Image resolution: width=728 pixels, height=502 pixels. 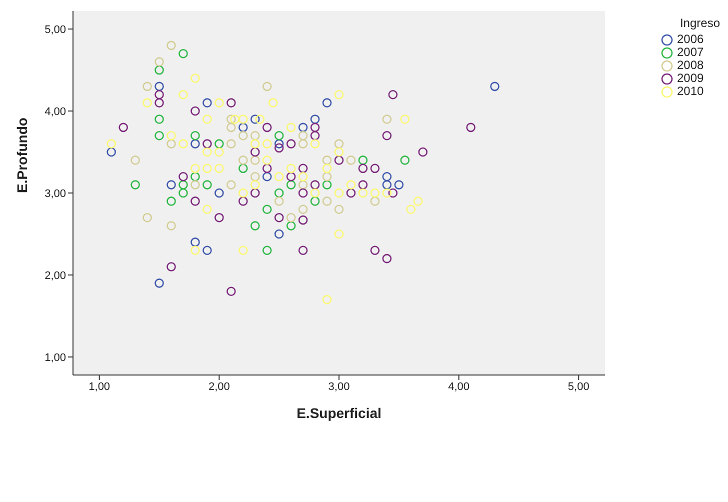 What do you see at coordinates (55, 194) in the screenshot?
I see `y-tick-label: 3,00` at bounding box center [55, 194].